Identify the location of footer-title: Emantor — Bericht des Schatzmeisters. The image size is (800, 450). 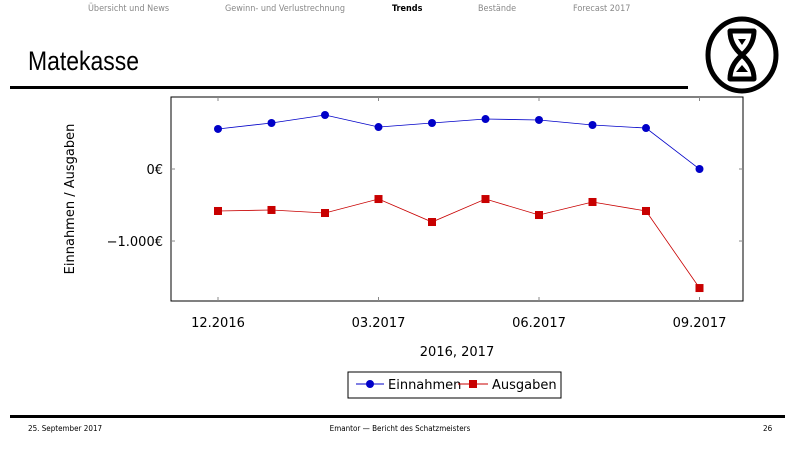
(400, 428).